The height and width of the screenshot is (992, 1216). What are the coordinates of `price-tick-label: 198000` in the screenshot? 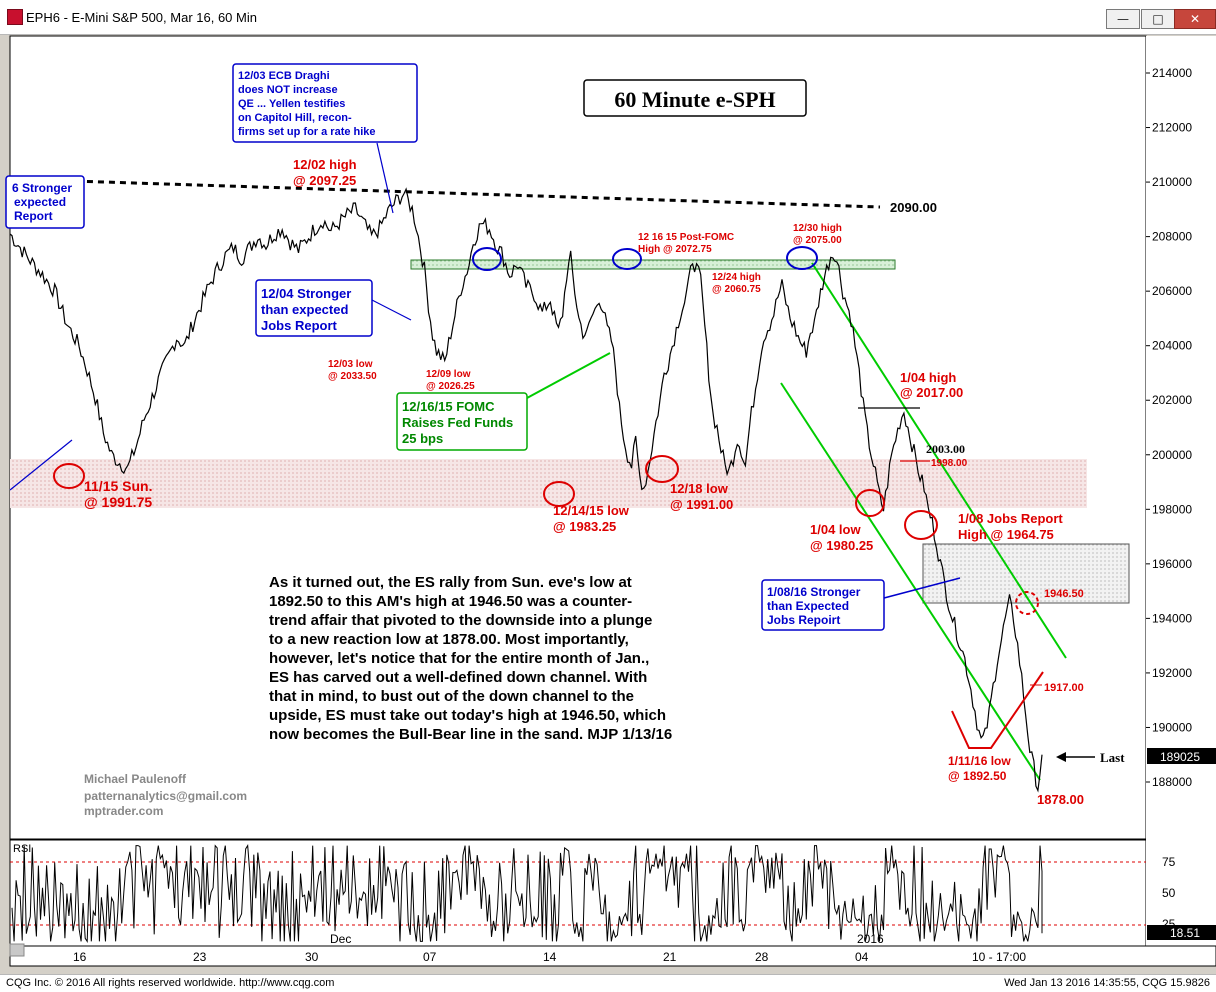 It's located at (1172, 509).